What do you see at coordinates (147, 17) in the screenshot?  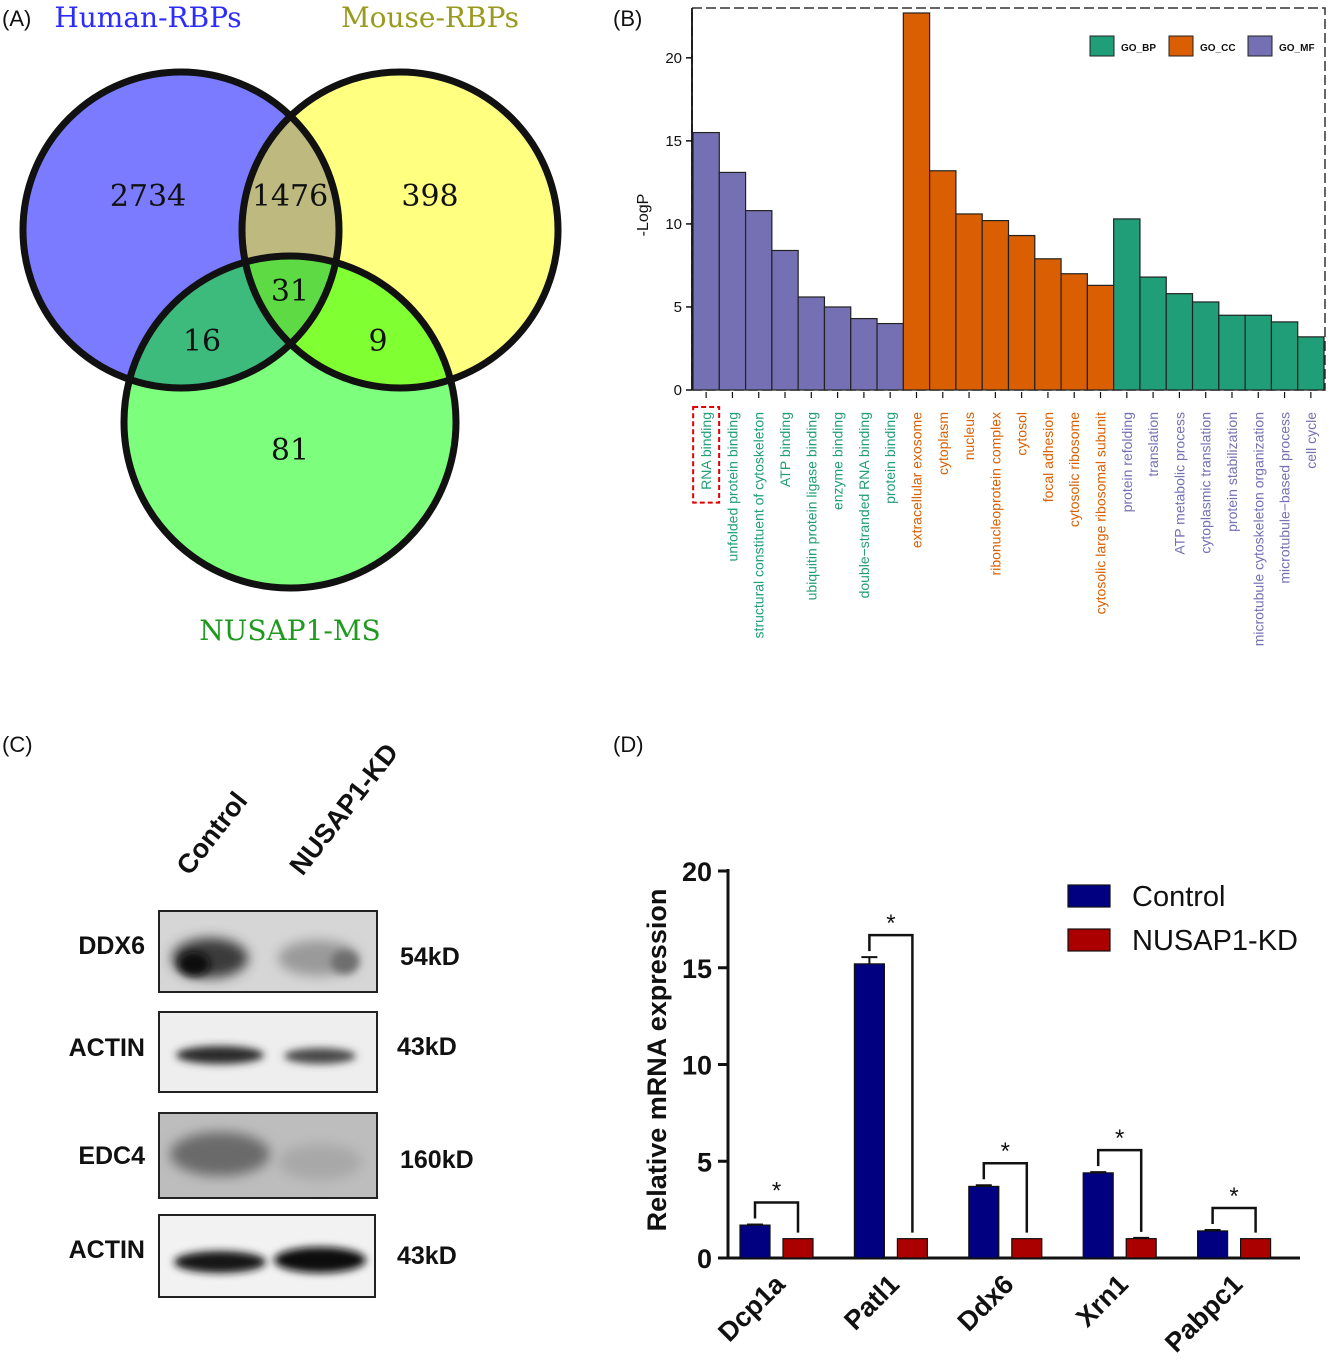 I see `venn-set-label-human: Human-RBPs` at bounding box center [147, 17].